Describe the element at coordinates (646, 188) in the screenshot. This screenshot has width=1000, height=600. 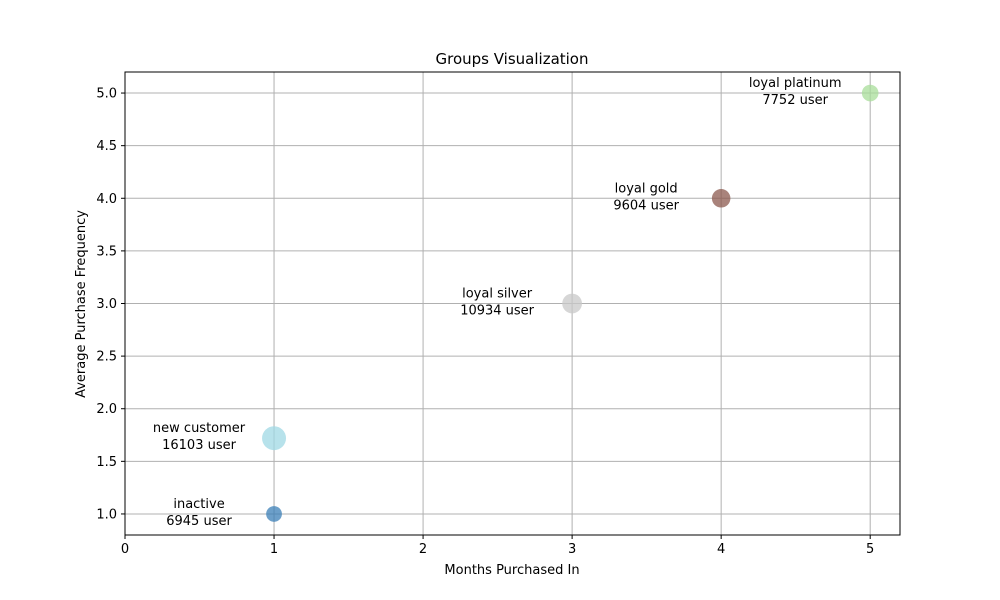
I see `point-label-group: loyal gold` at that location.